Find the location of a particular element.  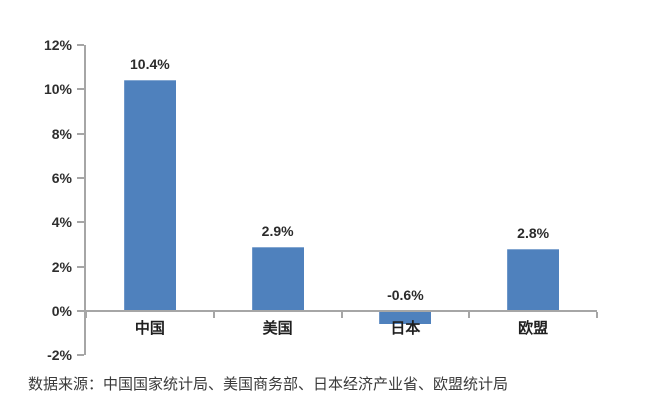

y-axis-tick-label: 4% is located at coordinates (61, 222).